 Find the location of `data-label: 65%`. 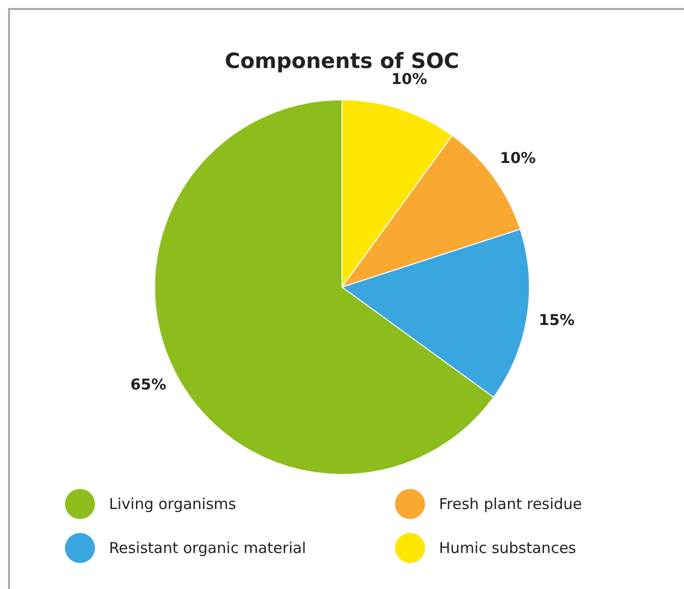

data-label: 65% is located at coordinates (148, 385).